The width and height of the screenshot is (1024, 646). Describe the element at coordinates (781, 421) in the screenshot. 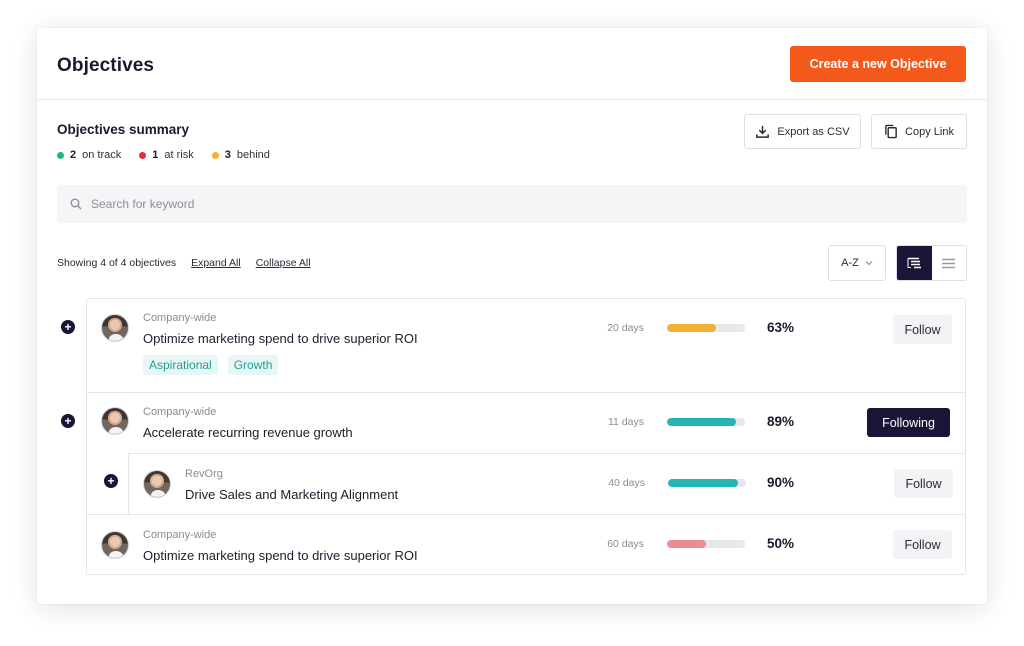

I see `progress-percent: 89%` at that location.